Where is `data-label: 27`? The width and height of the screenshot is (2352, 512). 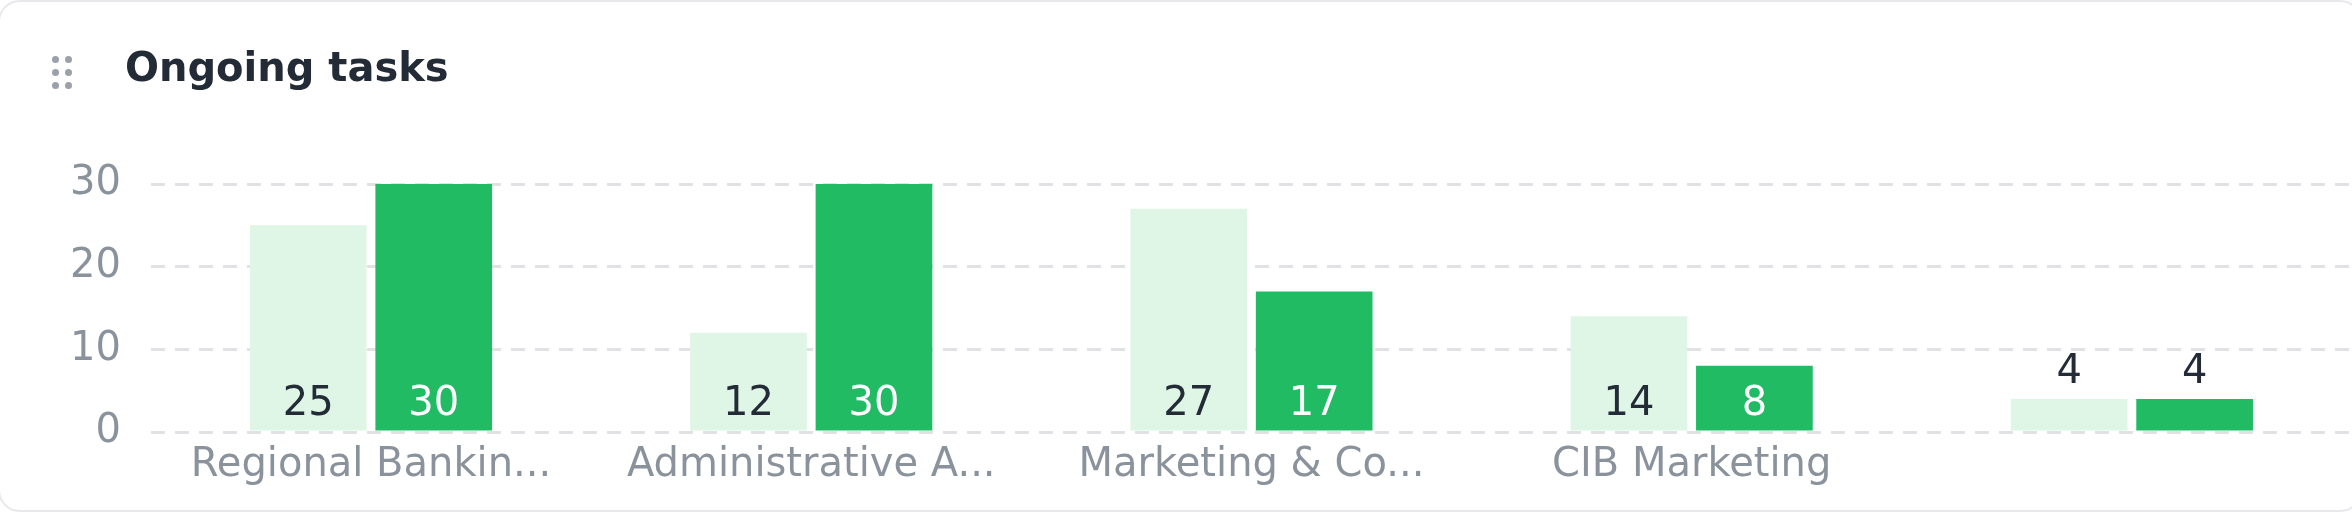
data-label: 27 is located at coordinates (1189, 400).